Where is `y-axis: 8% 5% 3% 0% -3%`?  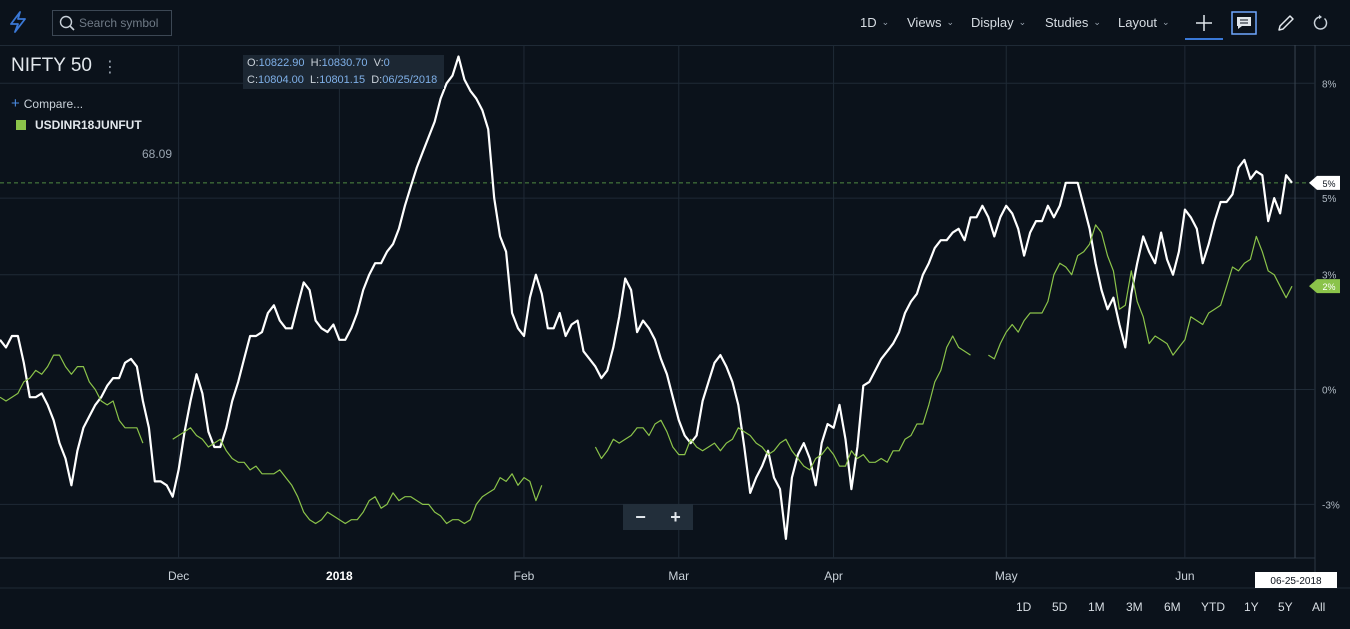 y-axis: 8% 5% 3% 0% -3% is located at coordinates (1331, 295).